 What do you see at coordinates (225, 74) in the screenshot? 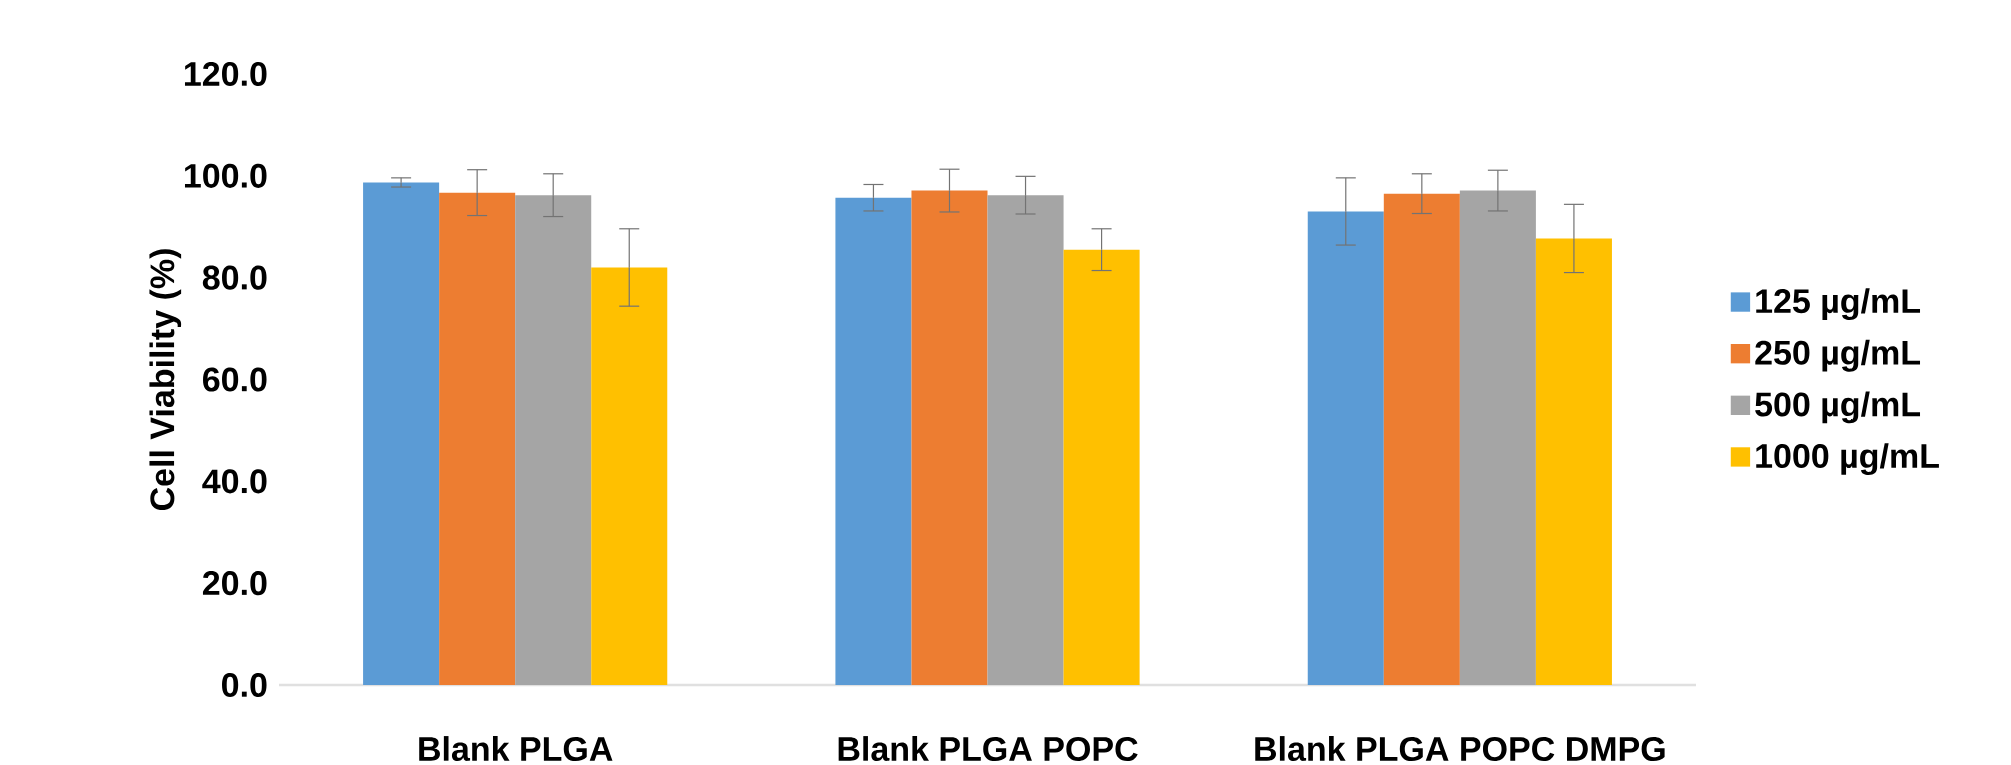
I see `y-tick-label: 120.0` at bounding box center [225, 74].